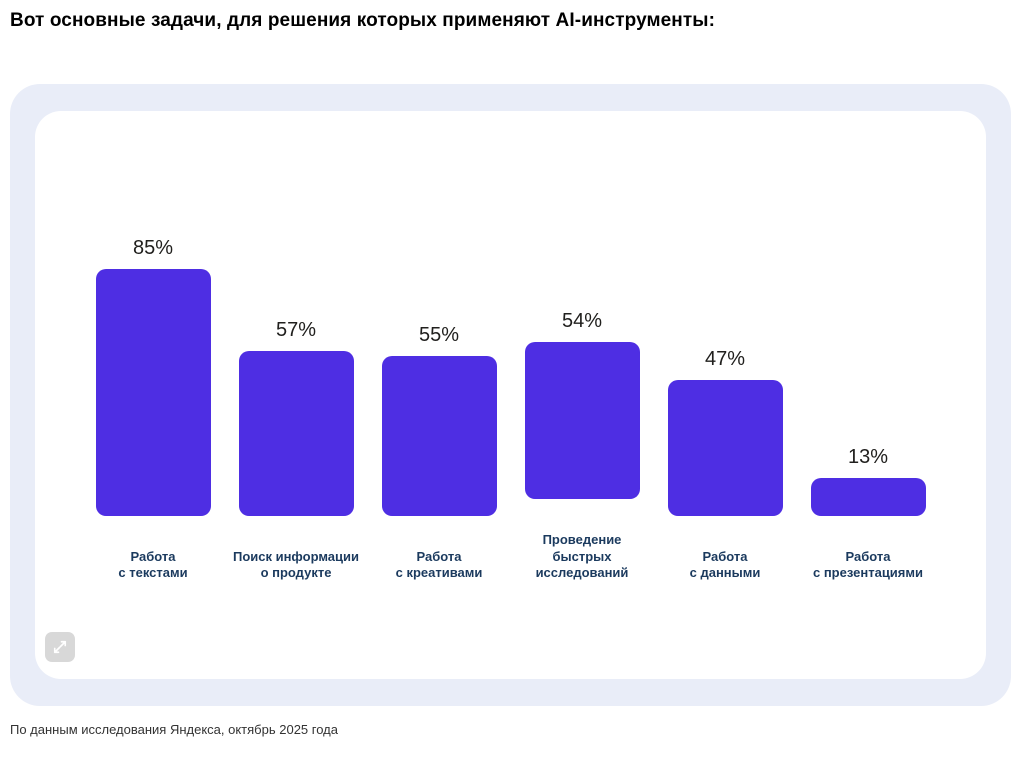  Describe the element at coordinates (868, 351) in the screenshot. I see `bar-column-top: 13%` at that location.